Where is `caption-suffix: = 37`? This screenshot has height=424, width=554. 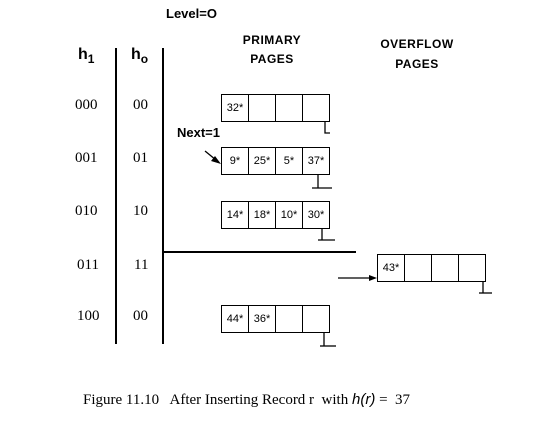
caption-suffix: = 37 is located at coordinates (393, 400).